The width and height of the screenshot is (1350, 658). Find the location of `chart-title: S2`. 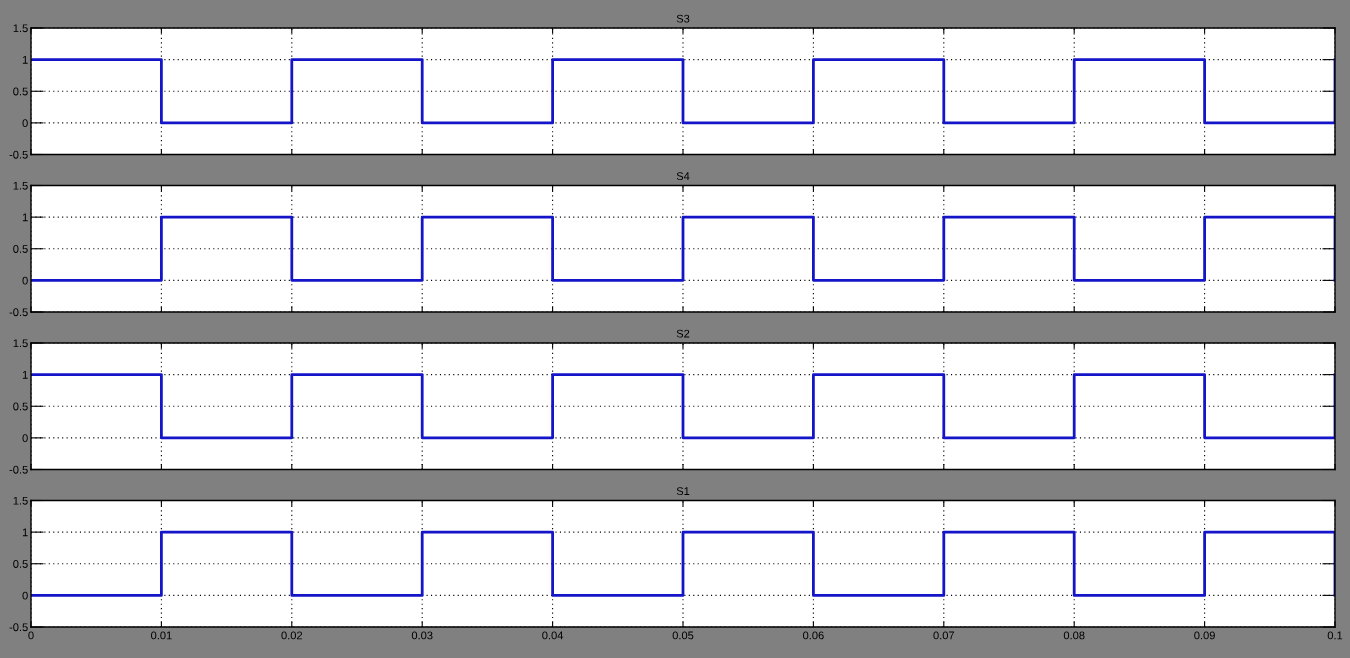

chart-title: S2 is located at coordinates (683, 333).